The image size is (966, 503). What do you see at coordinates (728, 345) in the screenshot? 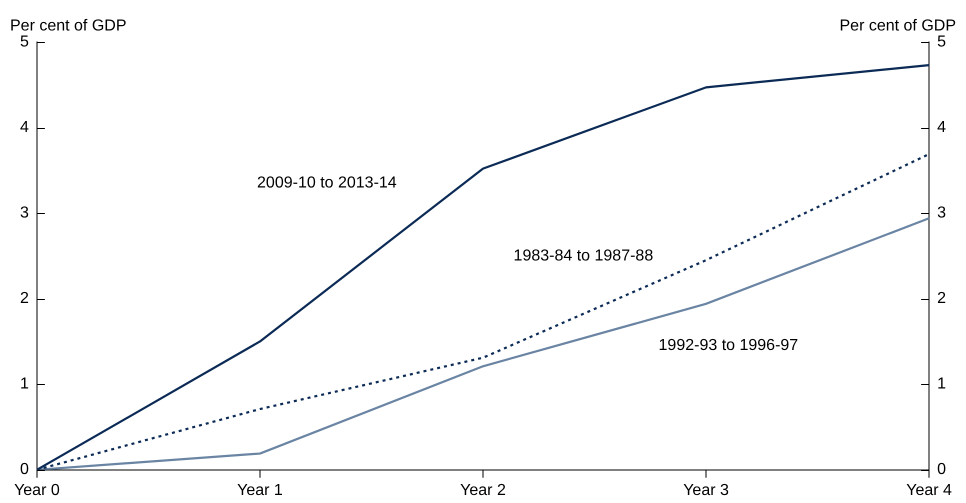
I see `series-label: 1992-93 to 1996-97` at bounding box center [728, 345].